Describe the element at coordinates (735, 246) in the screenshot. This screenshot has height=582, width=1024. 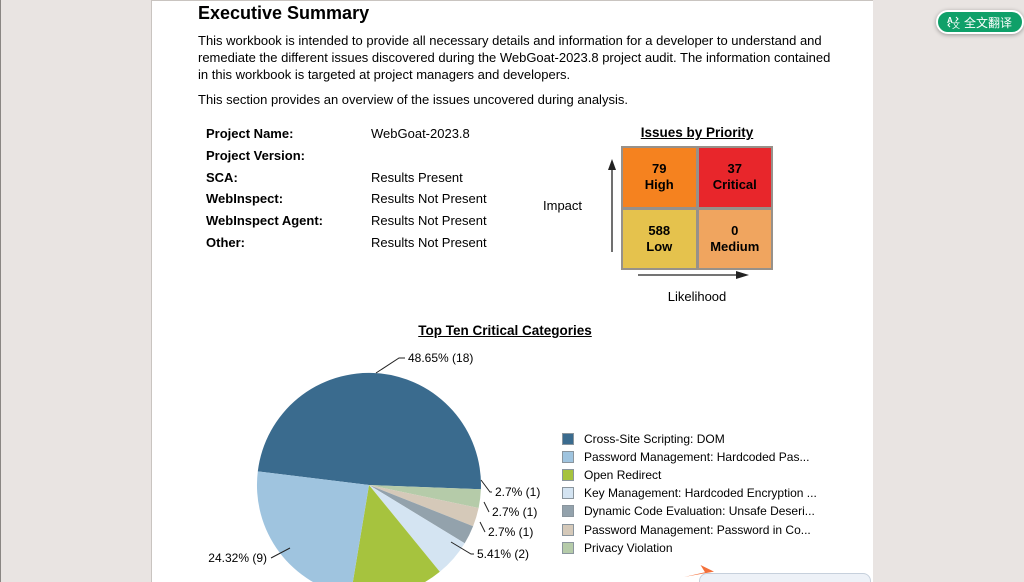
I see `matrix-cell-label: Medium` at that location.